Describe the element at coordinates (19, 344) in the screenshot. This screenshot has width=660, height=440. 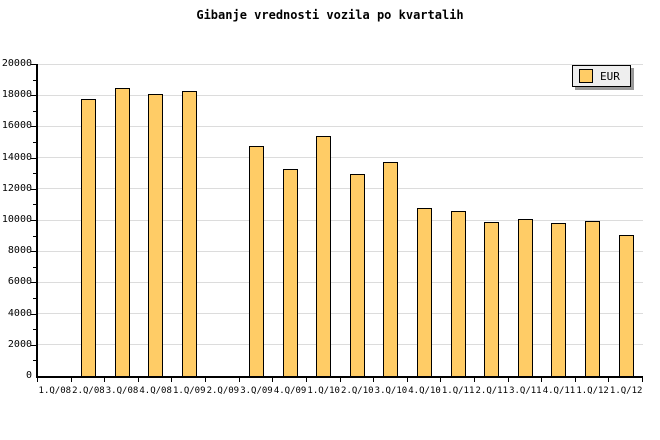
I see `y-axis-label-2000: 2000` at that location.